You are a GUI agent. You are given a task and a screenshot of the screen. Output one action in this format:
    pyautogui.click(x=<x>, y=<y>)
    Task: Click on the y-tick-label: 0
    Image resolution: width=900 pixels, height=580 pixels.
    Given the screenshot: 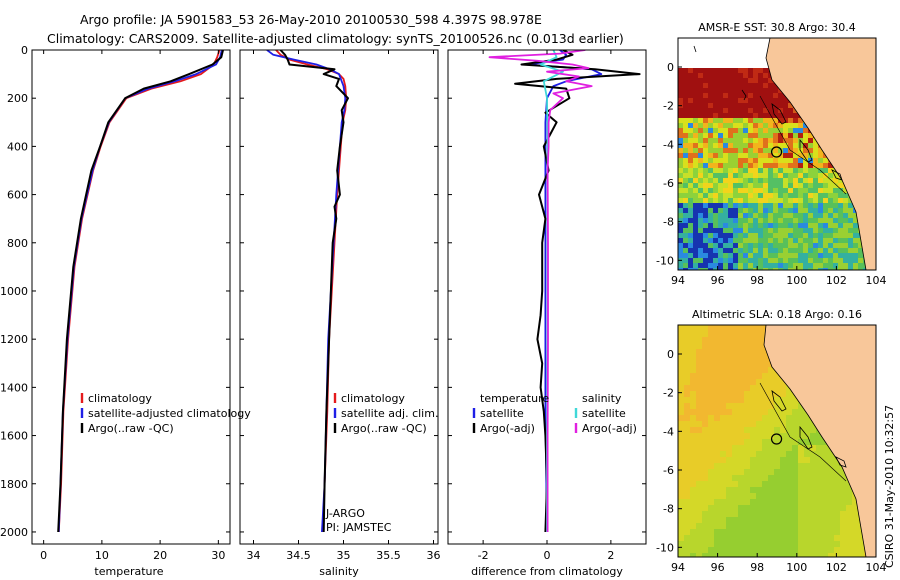 What is the action you would take?
    pyautogui.click(x=670, y=354)
    